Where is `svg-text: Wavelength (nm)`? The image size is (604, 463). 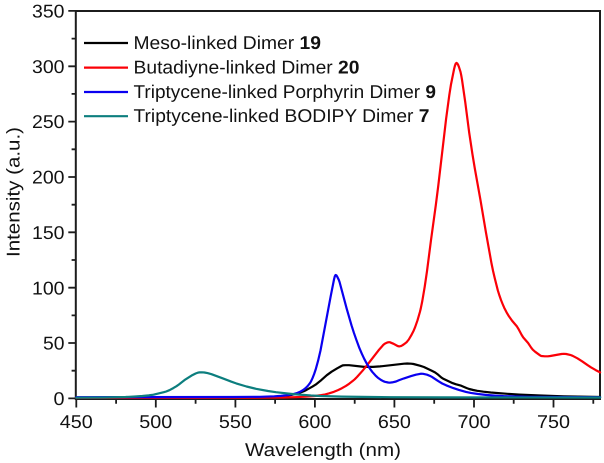
svg-text: Wavelength (nm) is located at coordinates (323, 449).